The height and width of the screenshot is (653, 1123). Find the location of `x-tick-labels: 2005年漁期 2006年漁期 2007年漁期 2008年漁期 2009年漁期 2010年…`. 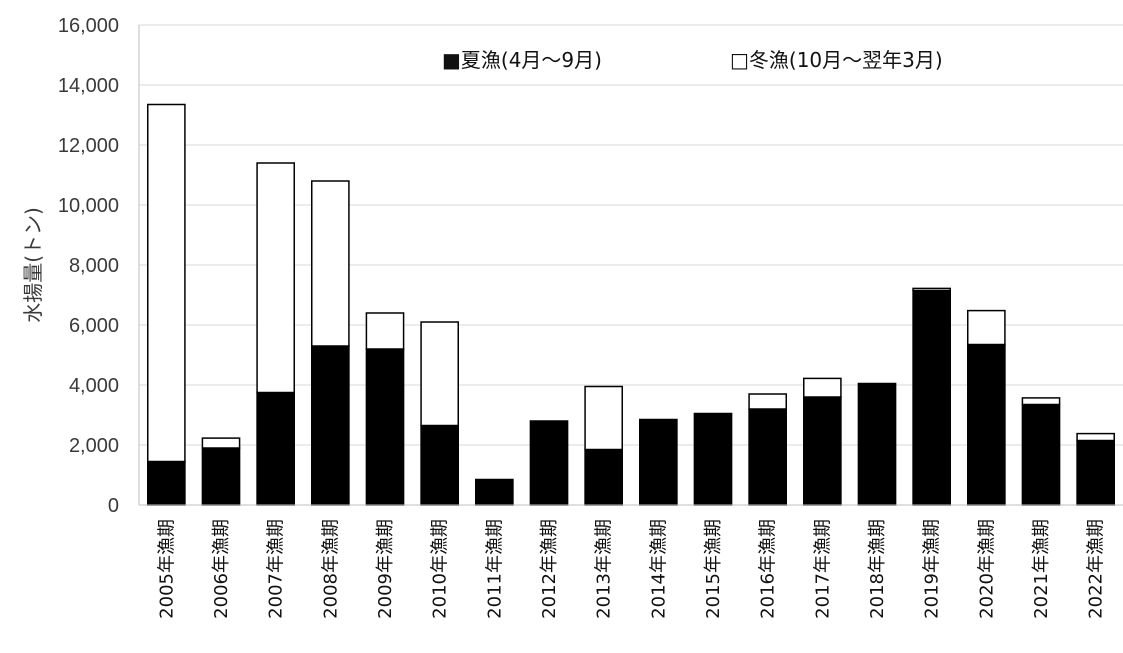

x-tick-labels: 2005年漁期 2006年漁期 2007年漁期 2008年漁期 2009年漁期 2010年… is located at coordinates (631, 569).